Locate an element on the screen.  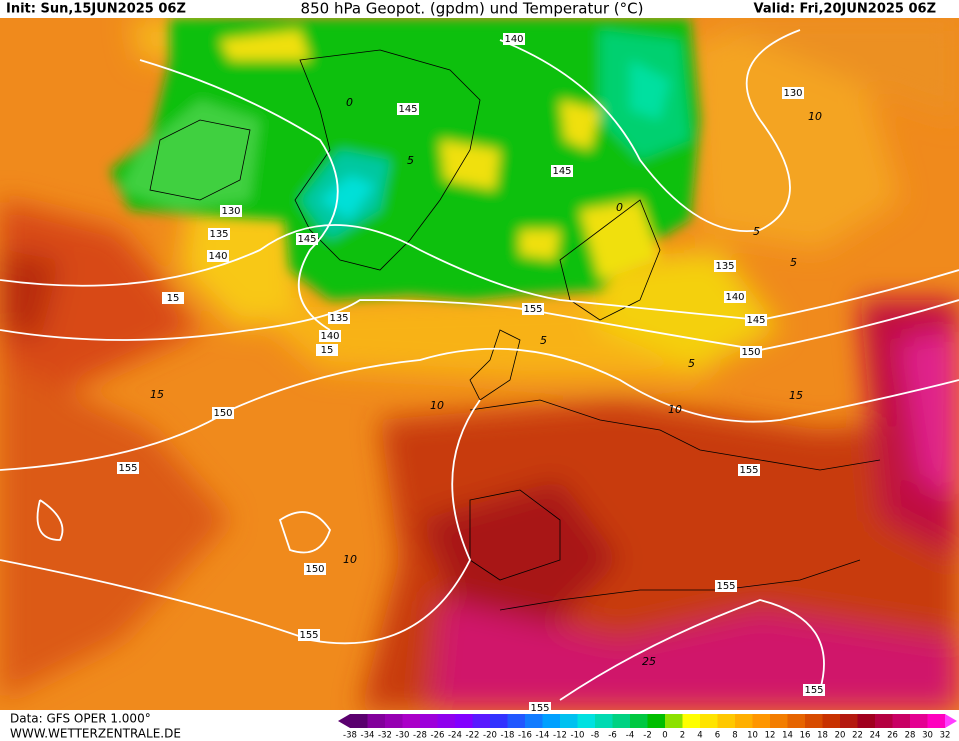
colorbar-label: 28 is located at coordinates (910, 736).